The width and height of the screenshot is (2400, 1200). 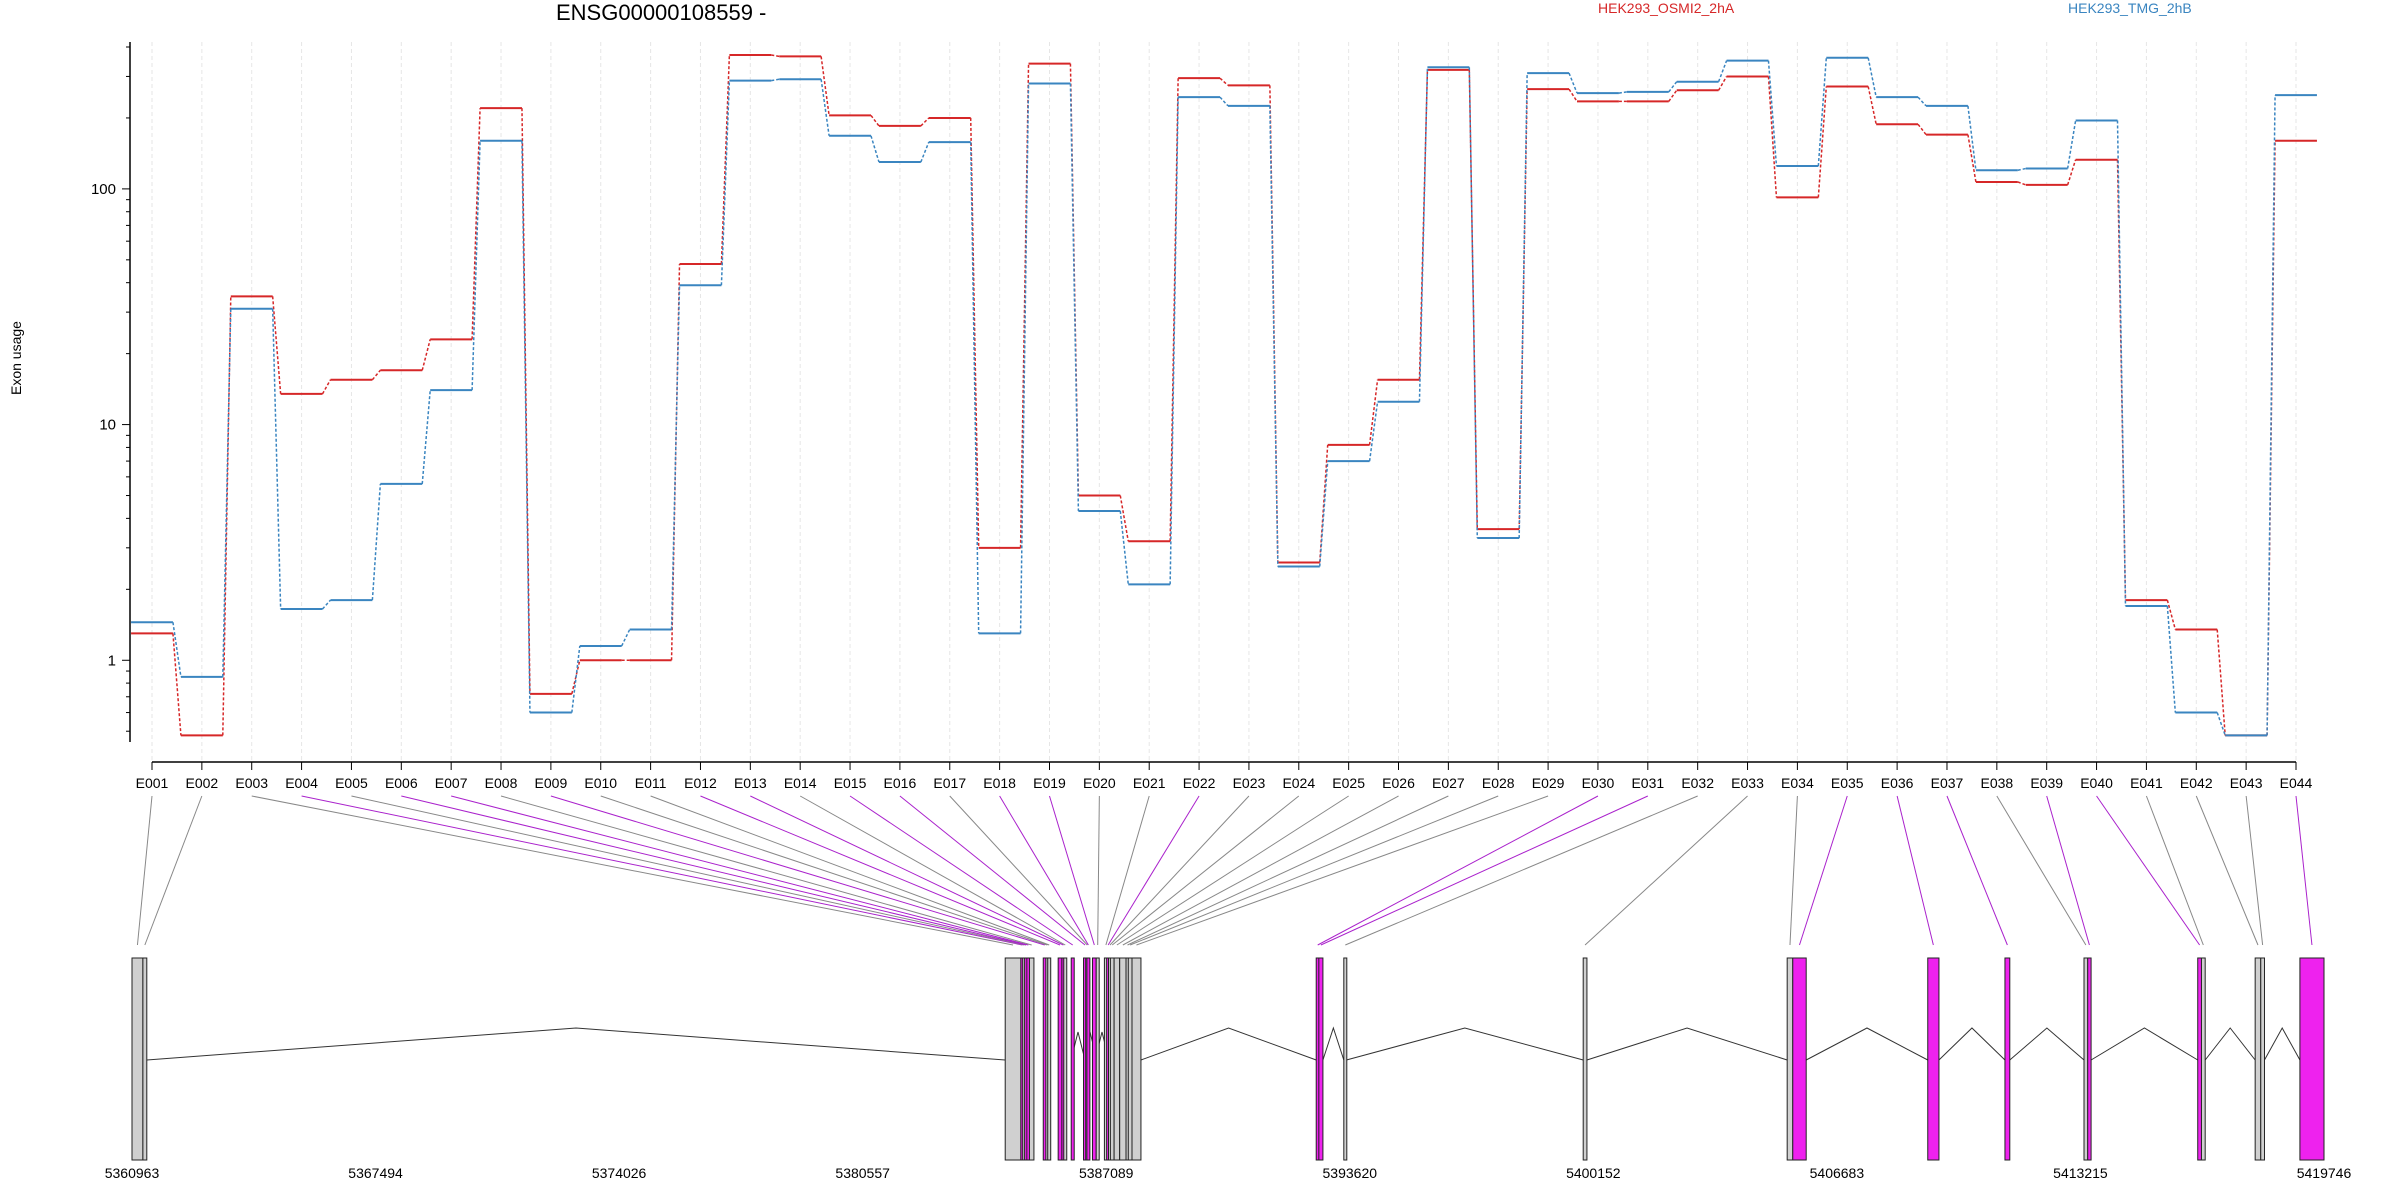 What do you see at coordinates (1933, 1059) in the screenshot?
I see `exon-block-e036` at bounding box center [1933, 1059].